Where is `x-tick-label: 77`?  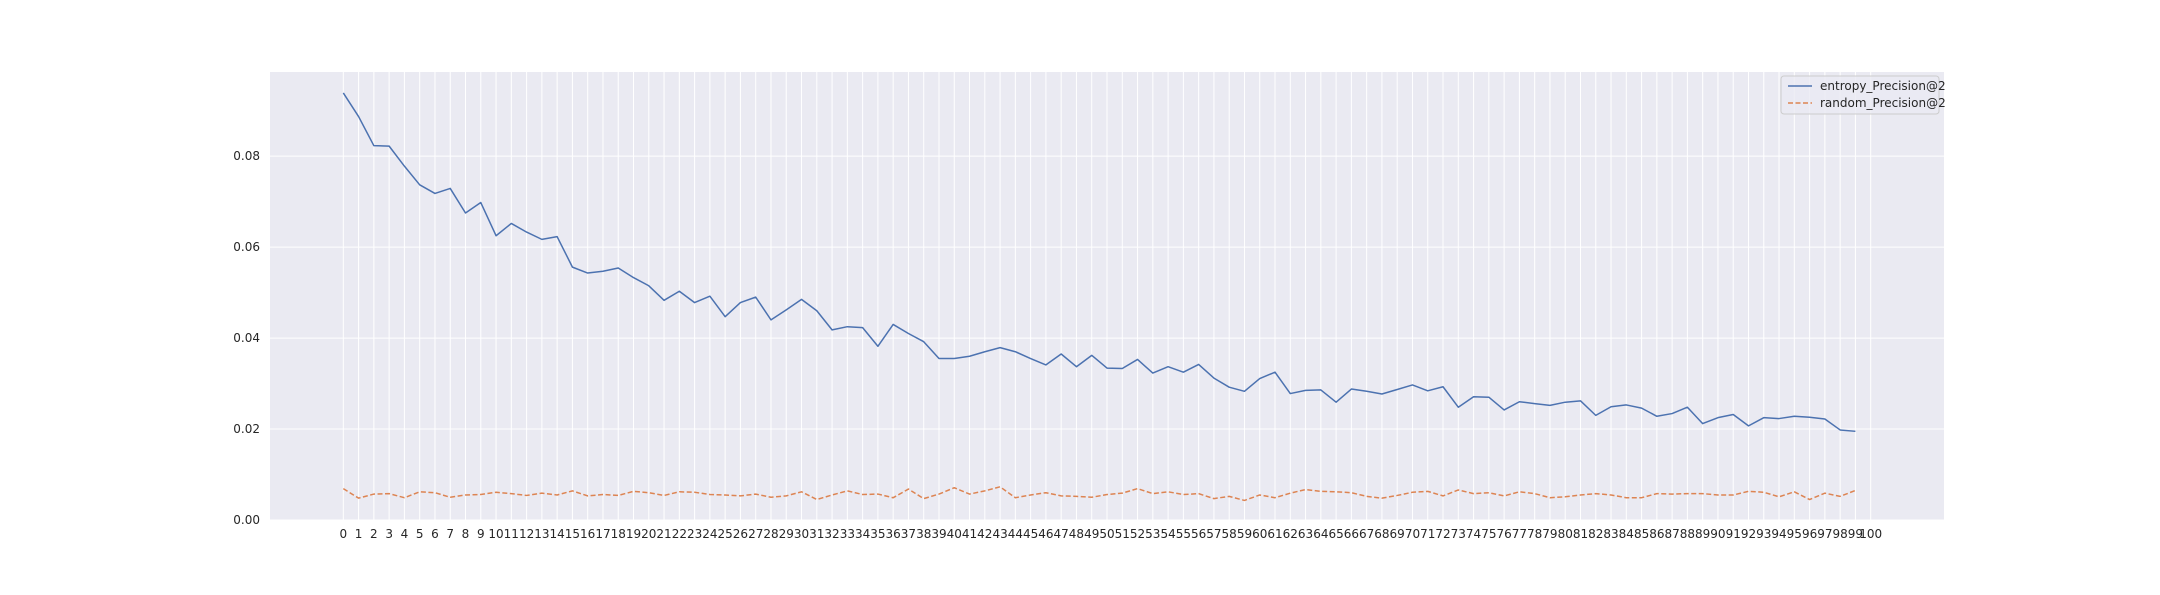 x-tick-label: 77 is located at coordinates (1519, 534).